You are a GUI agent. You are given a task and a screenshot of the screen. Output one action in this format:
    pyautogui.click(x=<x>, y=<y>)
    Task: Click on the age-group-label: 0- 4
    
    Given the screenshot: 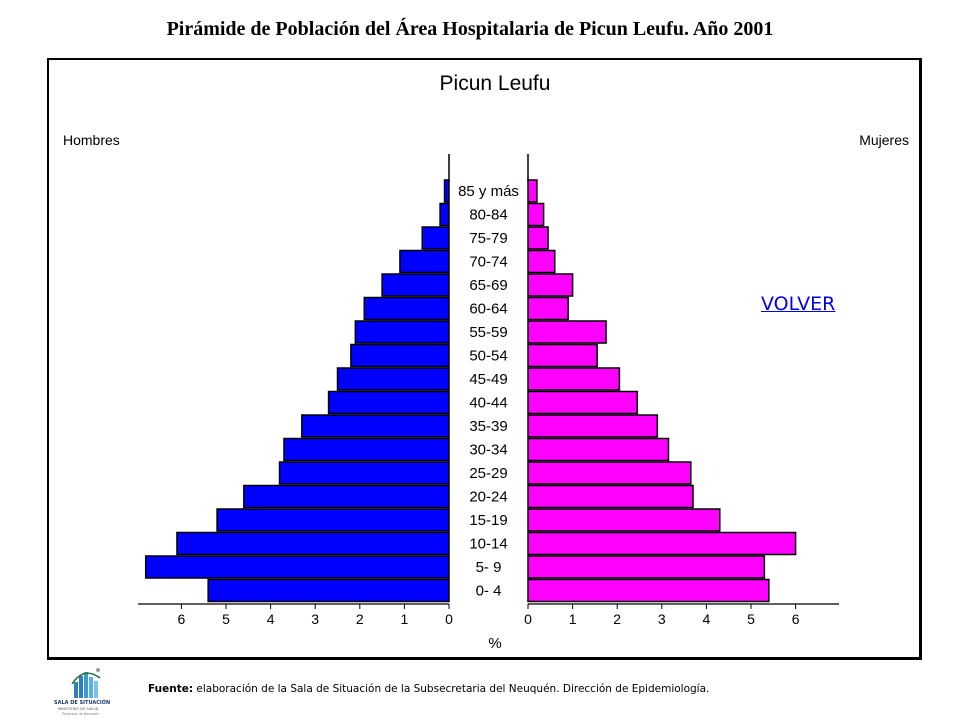 What is the action you would take?
    pyautogui.click(x=489, y=591)
    